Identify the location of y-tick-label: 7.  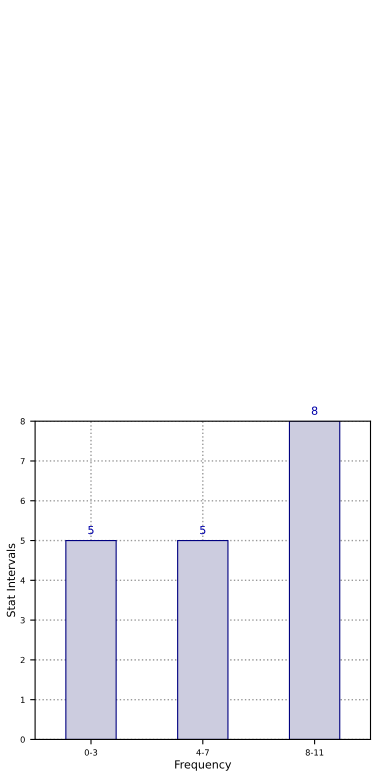
(22, 461).